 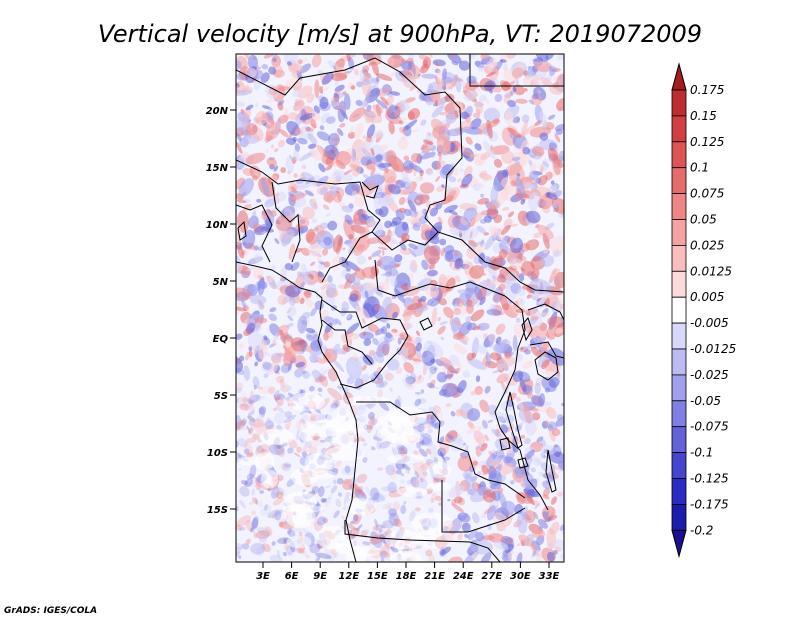 What do you see at coordinates (406, 576) in the screenshot?
I see `lon-tick-label: 18E` at bounding box center [406, 576].